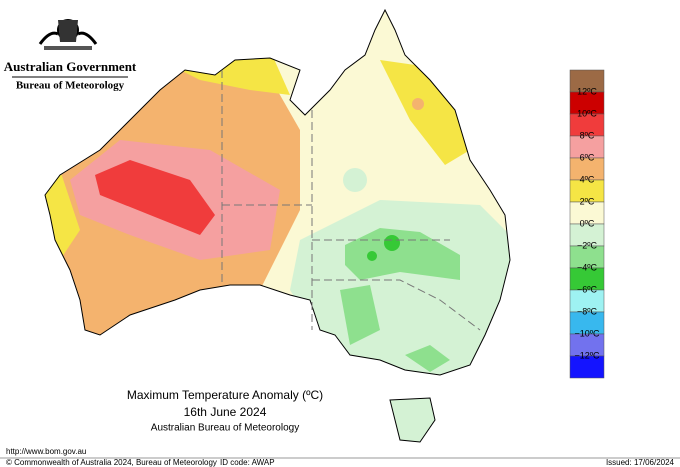 The height and width of the screenshot is (467, 680). I want to click on legend-label: 4ºC, so click(587, 179).